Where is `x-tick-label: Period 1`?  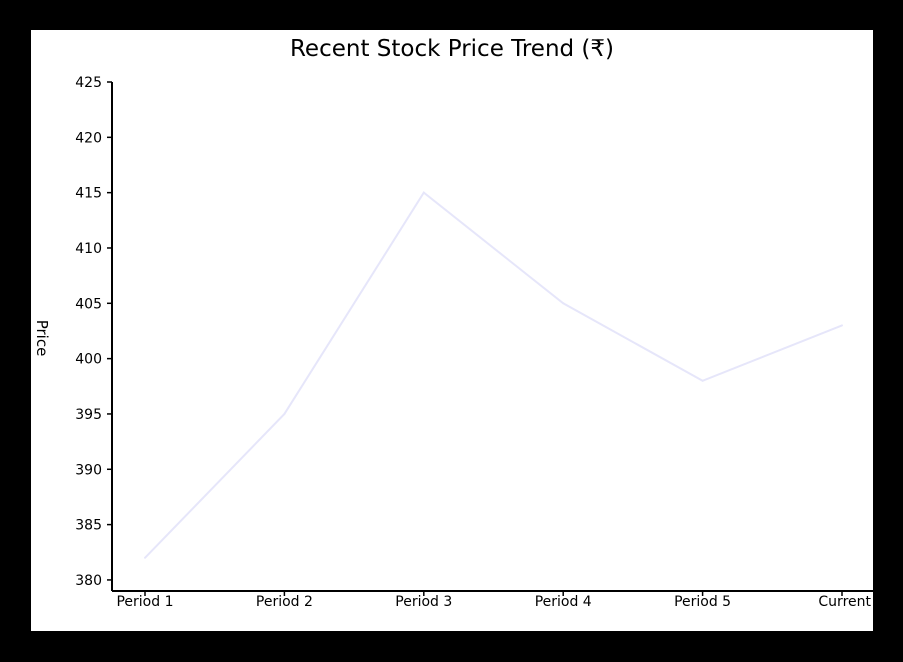 x-tick-label: Period 1 is located at coordinates (144, 602).